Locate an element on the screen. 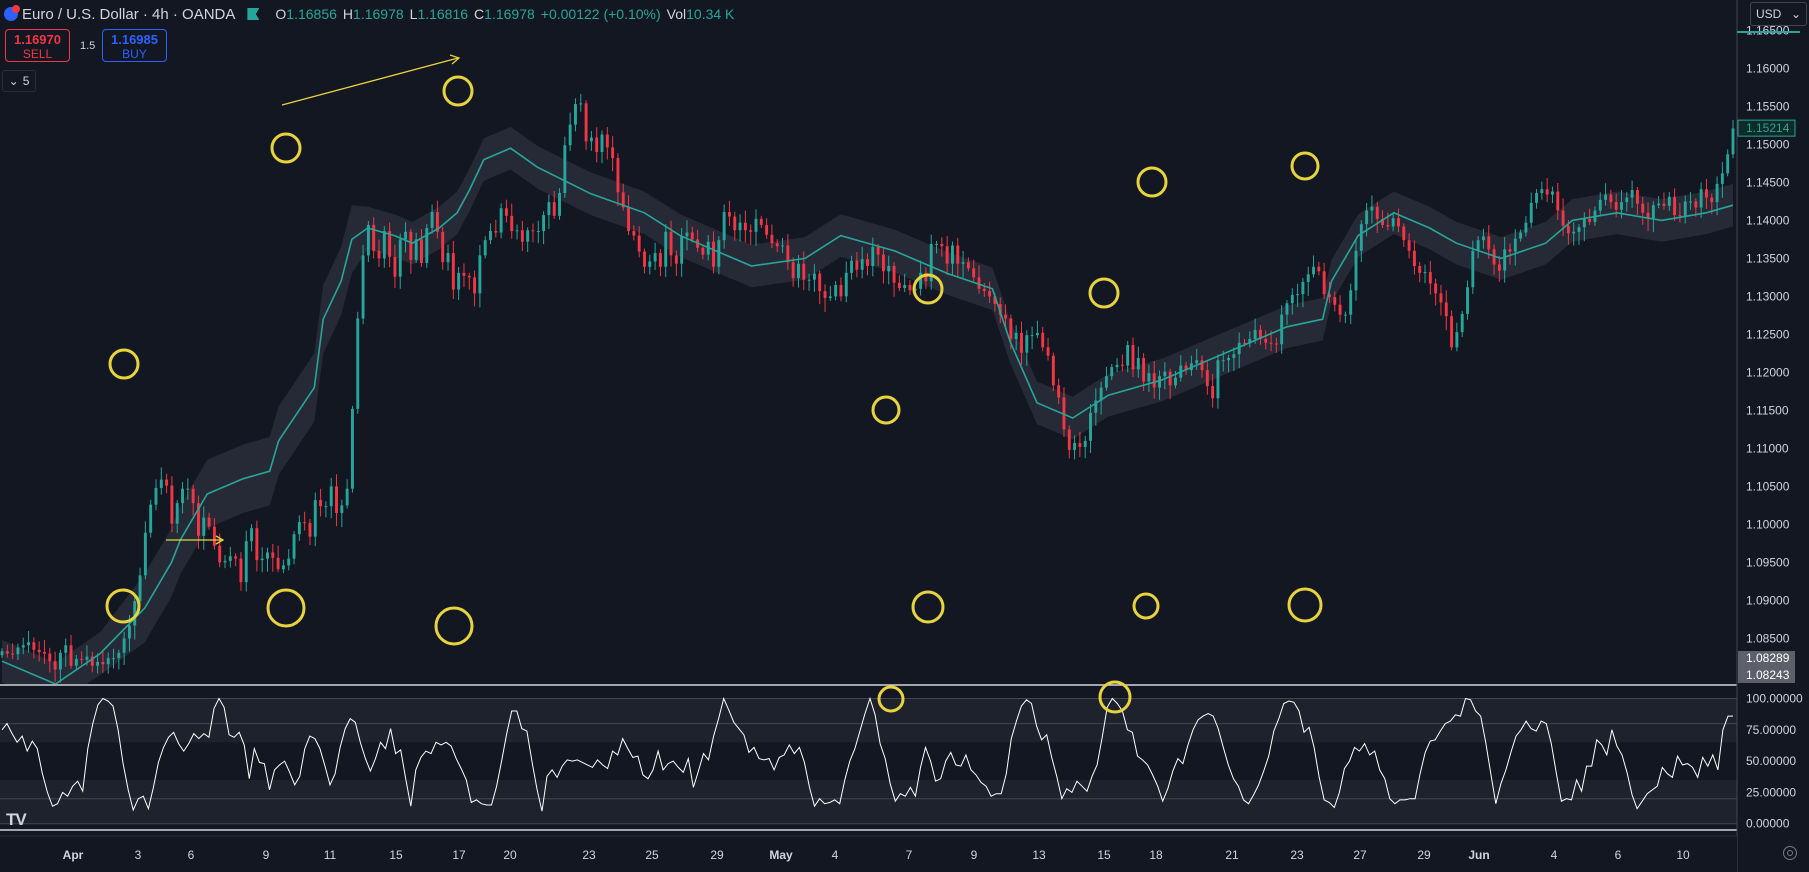 The width and height of the screenshot is (1809, 872). sell-button: 1.16970 SELL is located at coordinates (37, 45).